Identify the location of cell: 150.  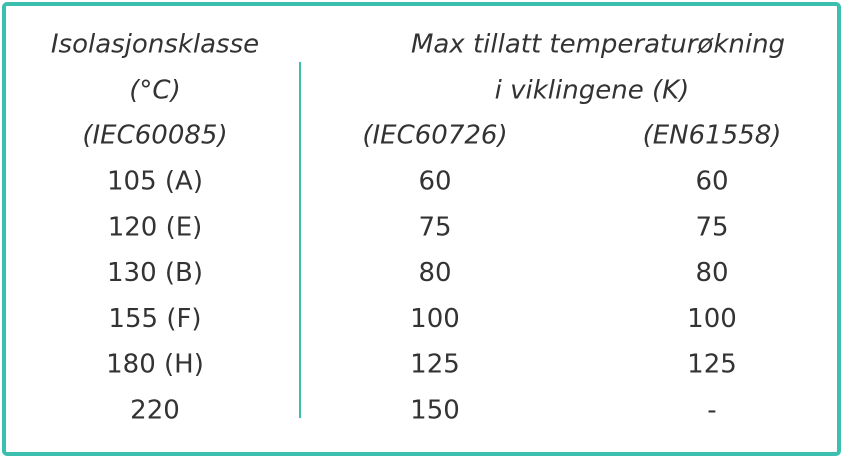
(435, 411).